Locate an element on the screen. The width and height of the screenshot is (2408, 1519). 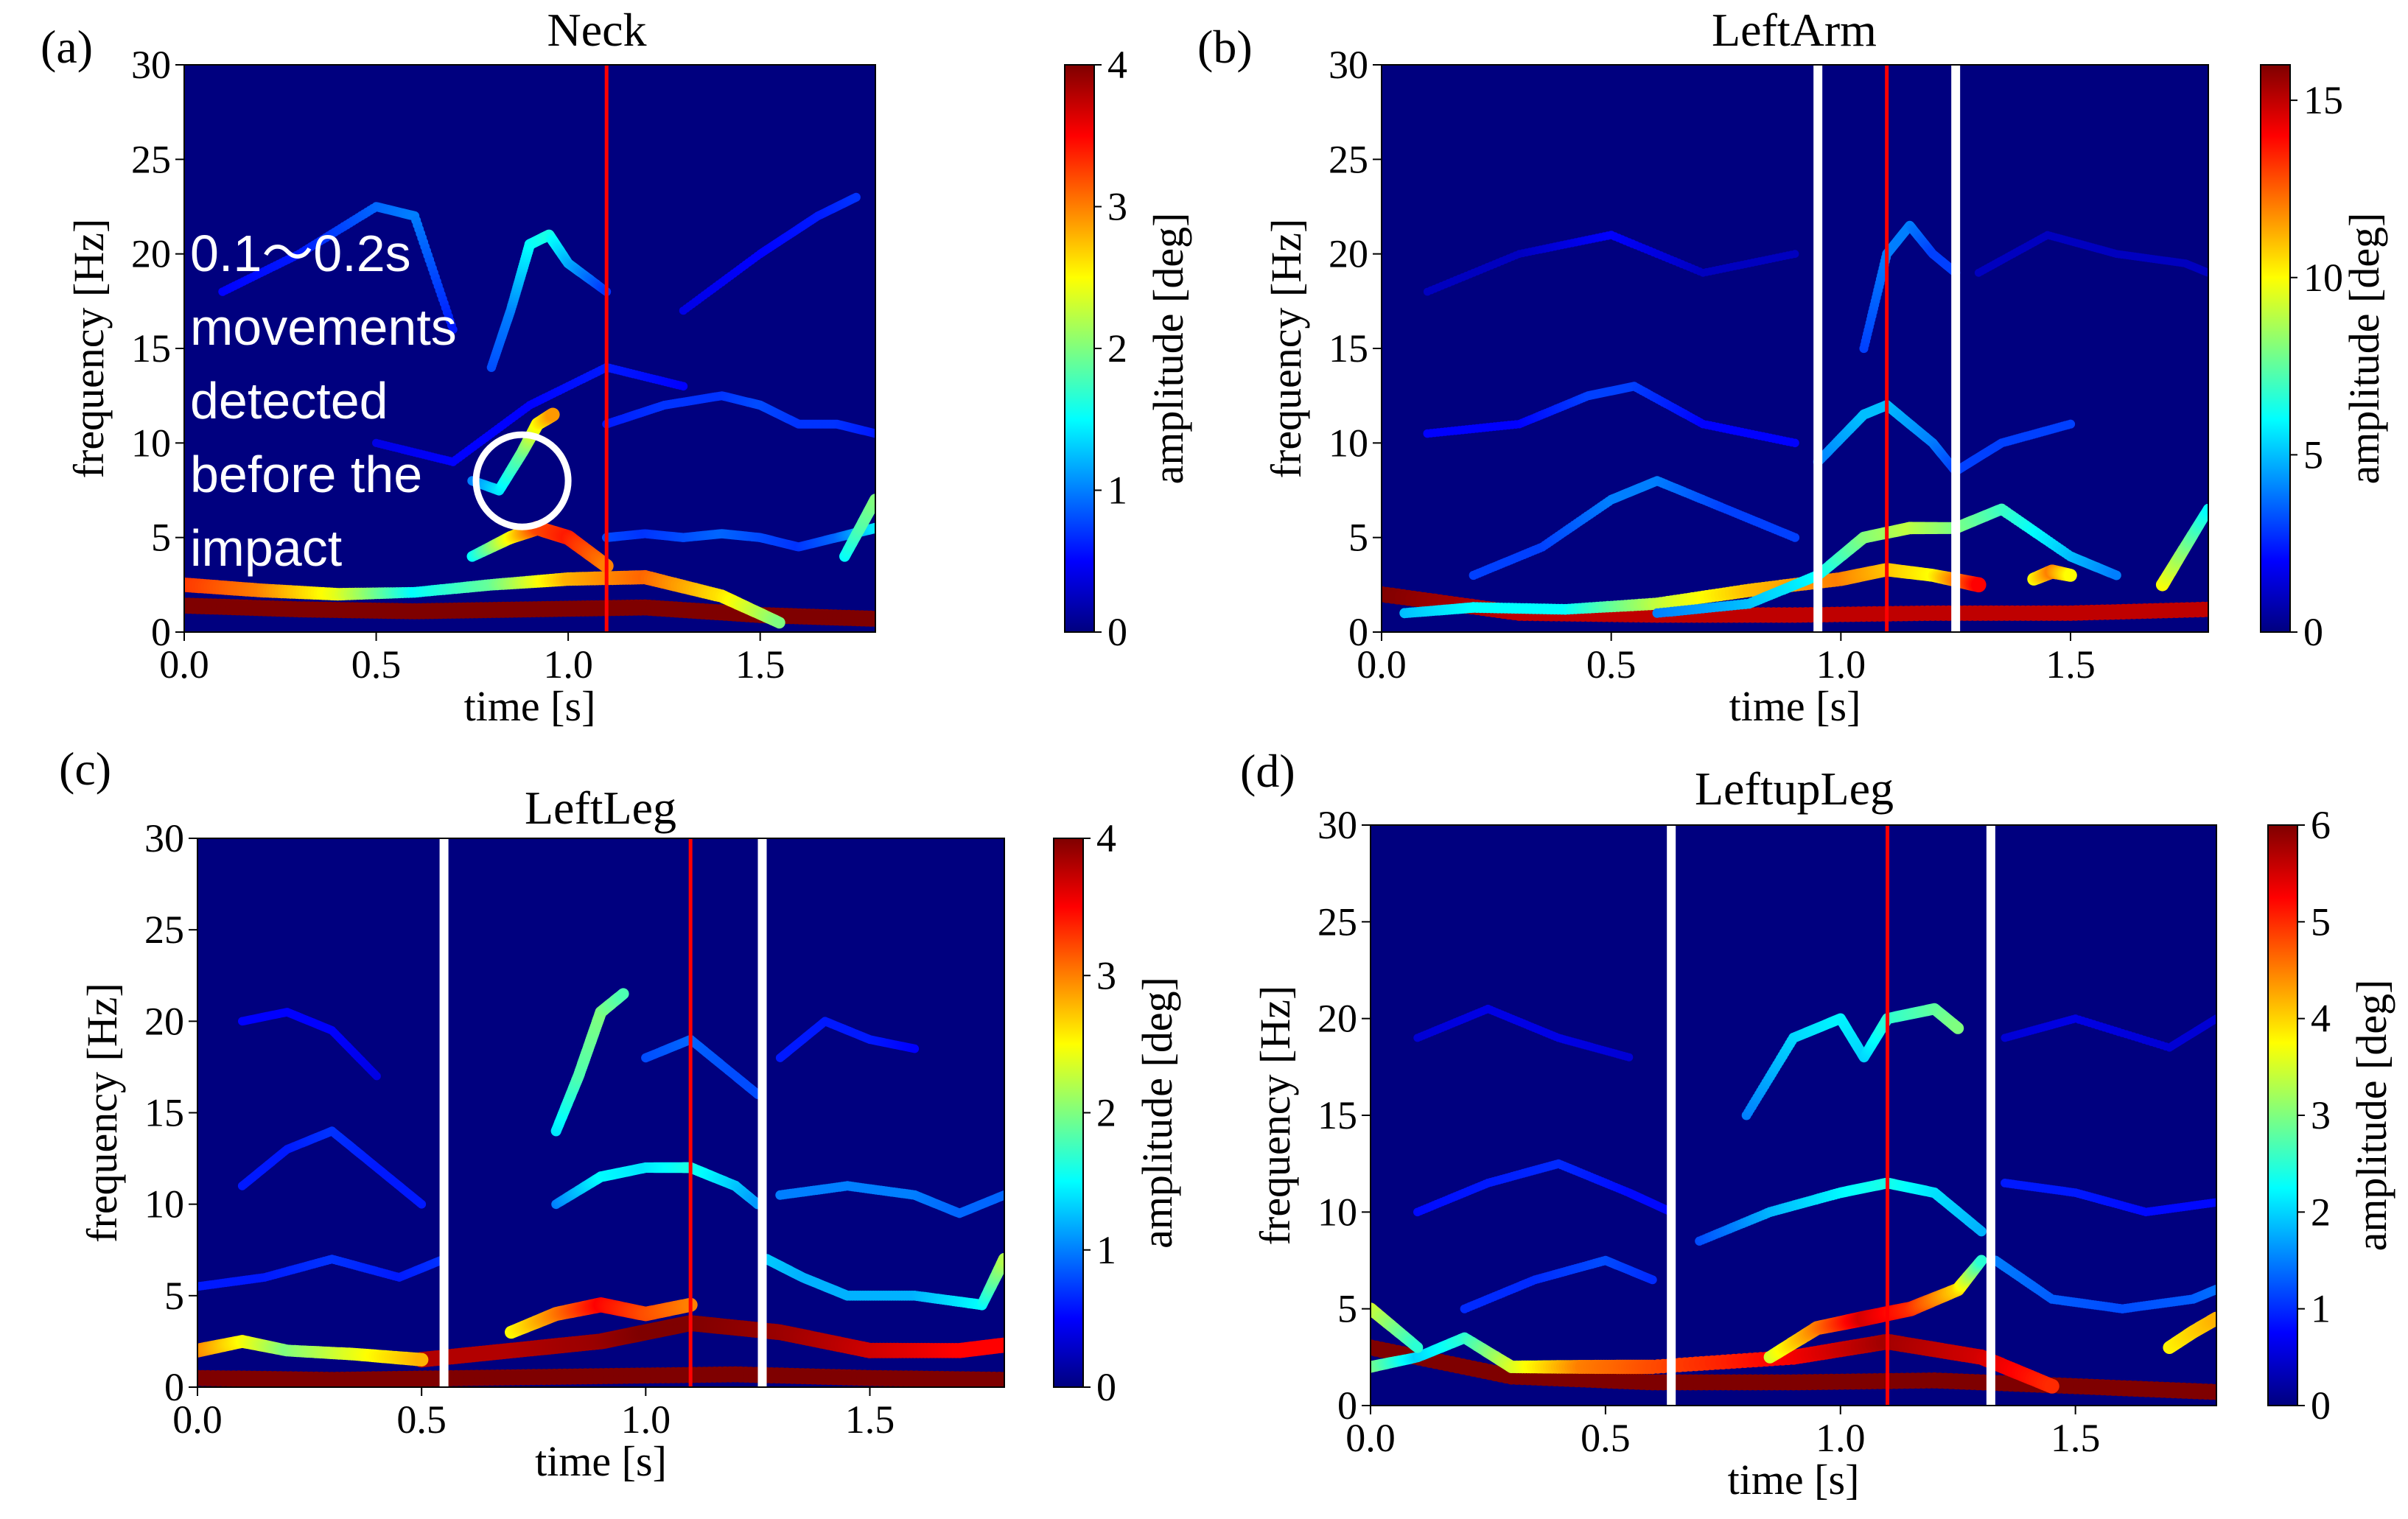
x-tick-label: 1.5 is located at coordinates (870, 1419).